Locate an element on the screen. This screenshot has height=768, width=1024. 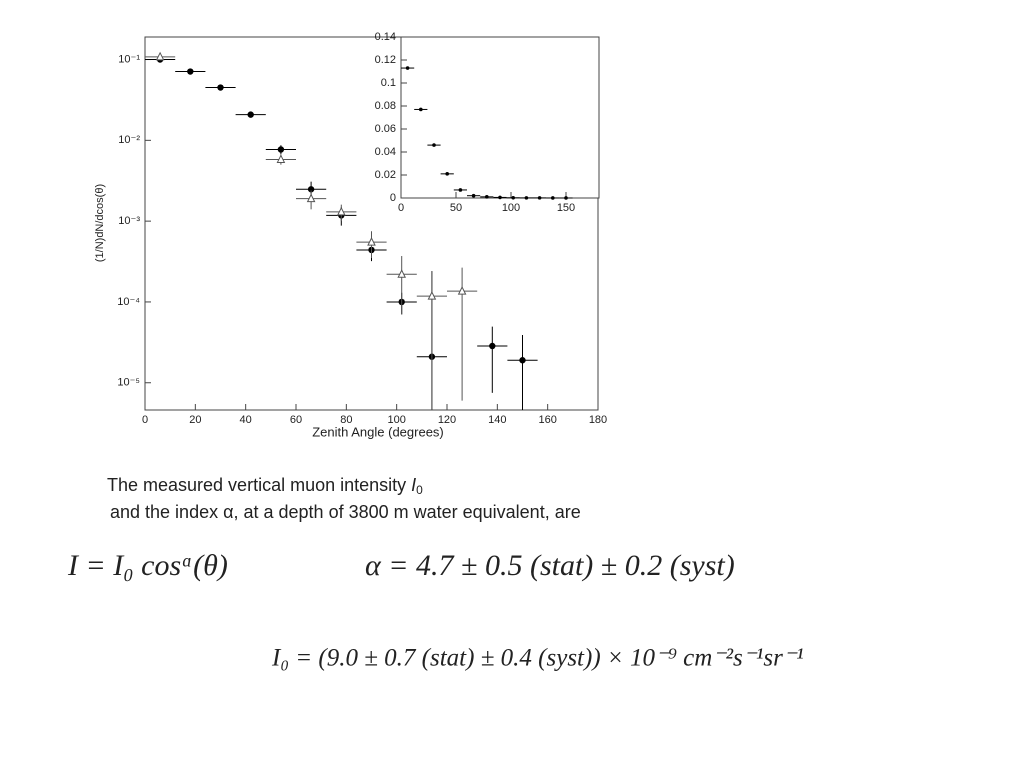
x-tick-label: 80 is located at coordinates (346, 420).